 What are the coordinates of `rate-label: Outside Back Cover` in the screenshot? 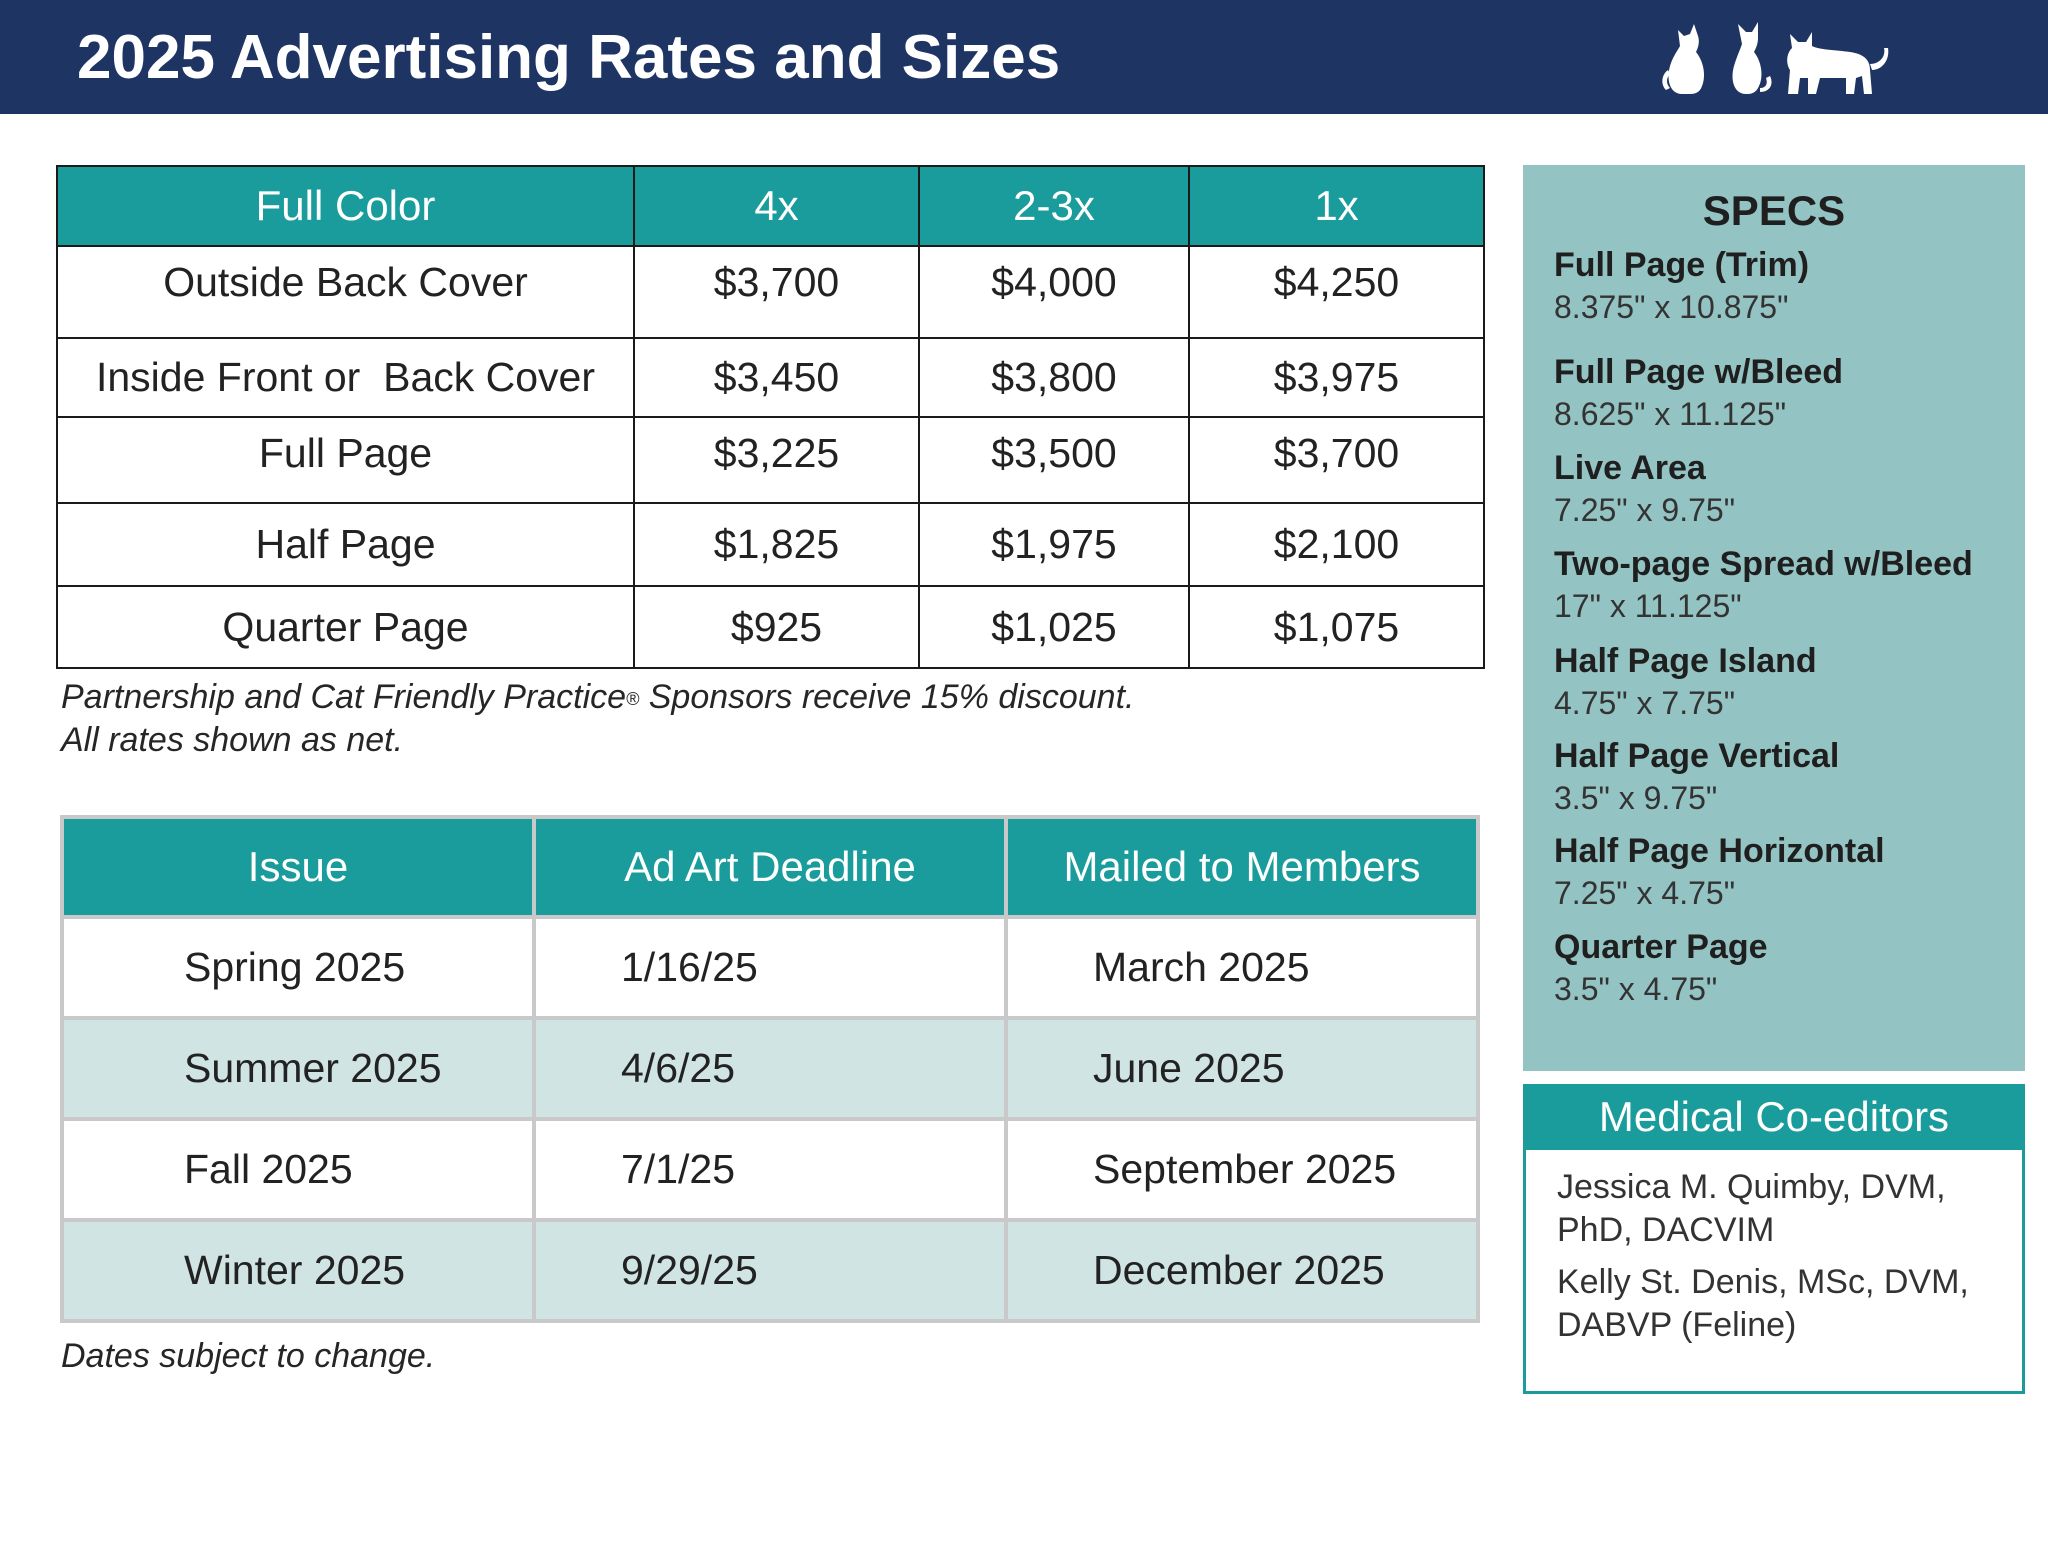 It's located at (345, 292).